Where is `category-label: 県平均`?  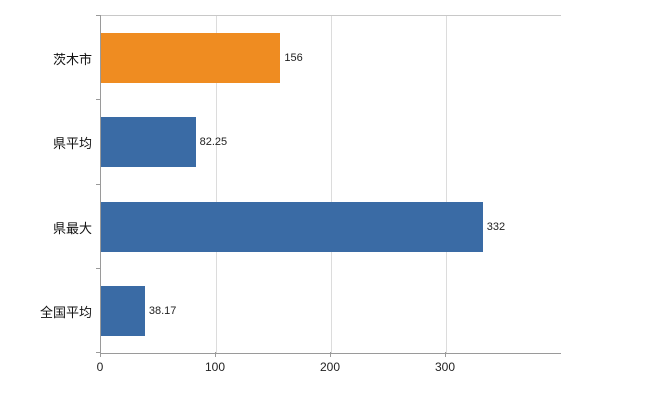 category-label: 県平均 is located at coordinates (72, 144).